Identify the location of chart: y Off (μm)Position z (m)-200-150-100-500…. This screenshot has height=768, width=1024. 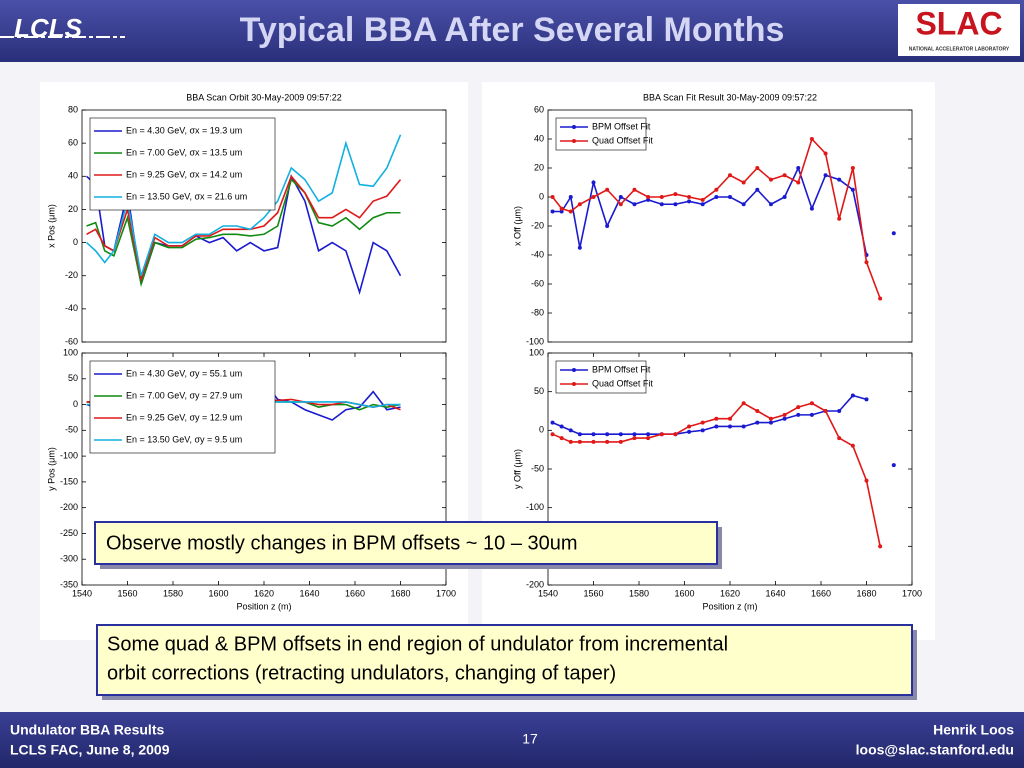
(717, 479).